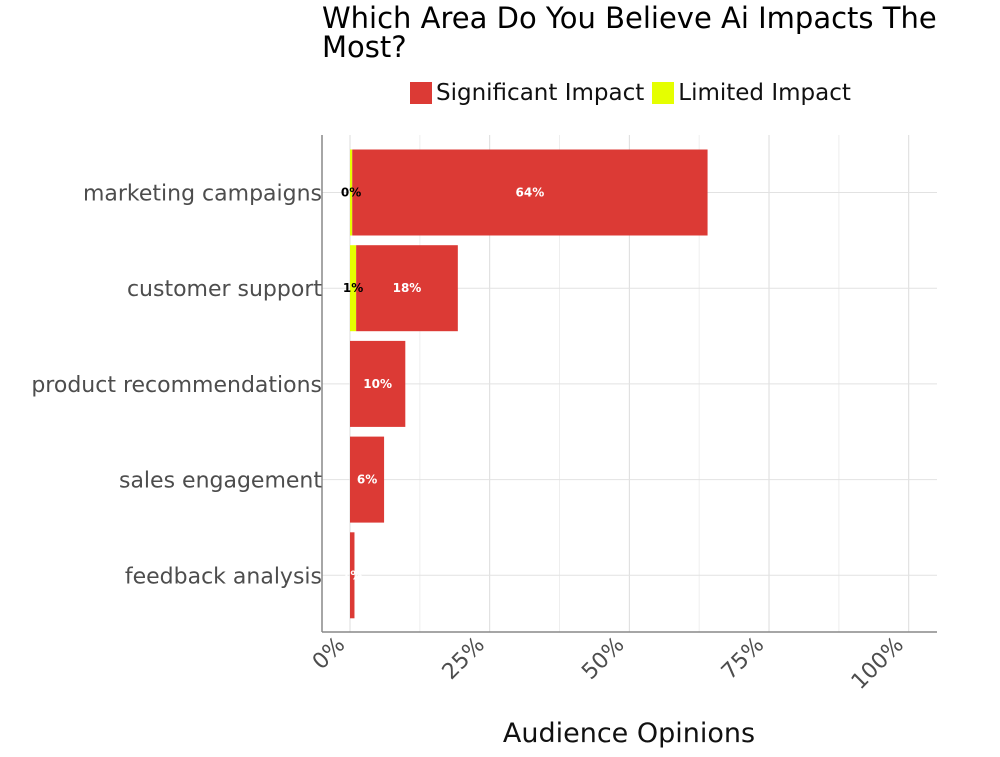 The image size is (1000, 757). I want to click on bar-label: 6%, so click(367, 480).